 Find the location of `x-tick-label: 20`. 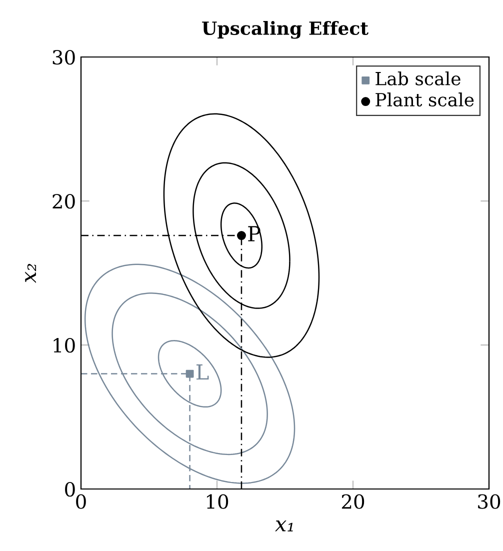

x-tick-label: 20 is located at coordinates (353, 501).